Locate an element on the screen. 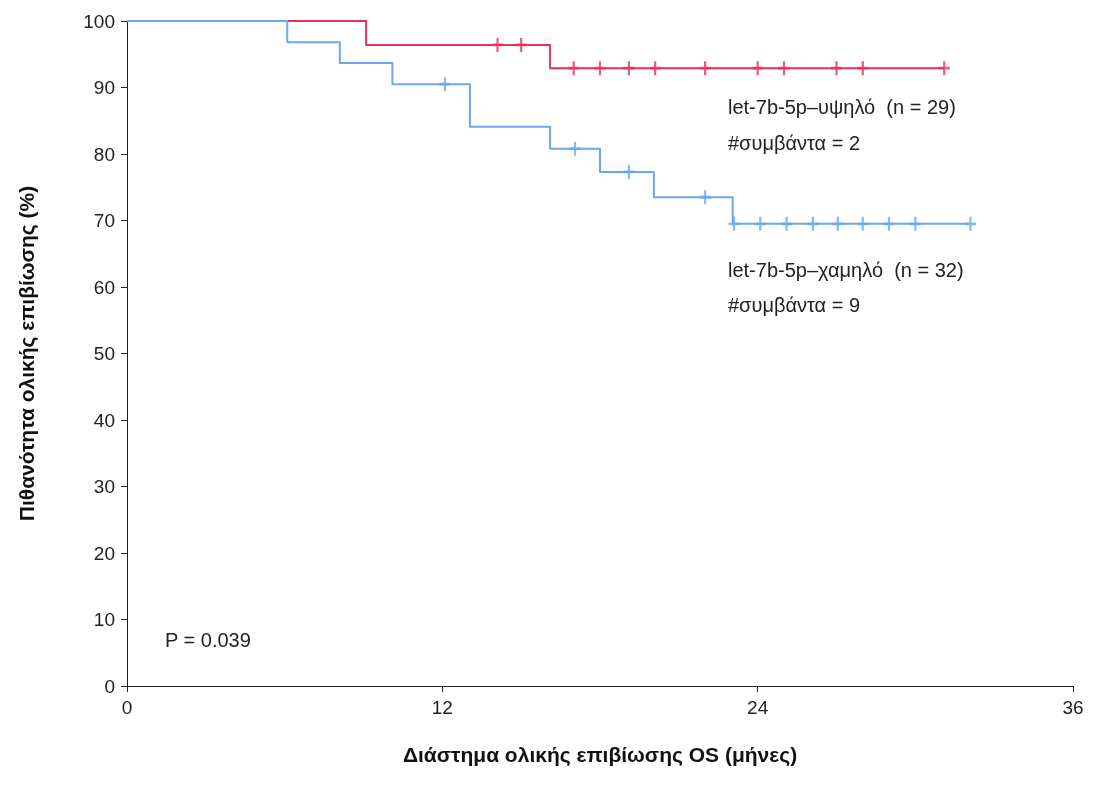 The height and width of the screenshot is (785, 1094). annotation: #συμβάντα = 9 is located at coordinates (794, 305).